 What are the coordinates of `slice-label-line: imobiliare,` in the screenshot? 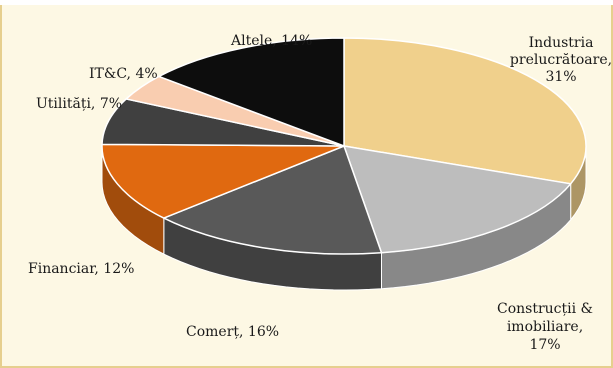 It's located at (545, 327).